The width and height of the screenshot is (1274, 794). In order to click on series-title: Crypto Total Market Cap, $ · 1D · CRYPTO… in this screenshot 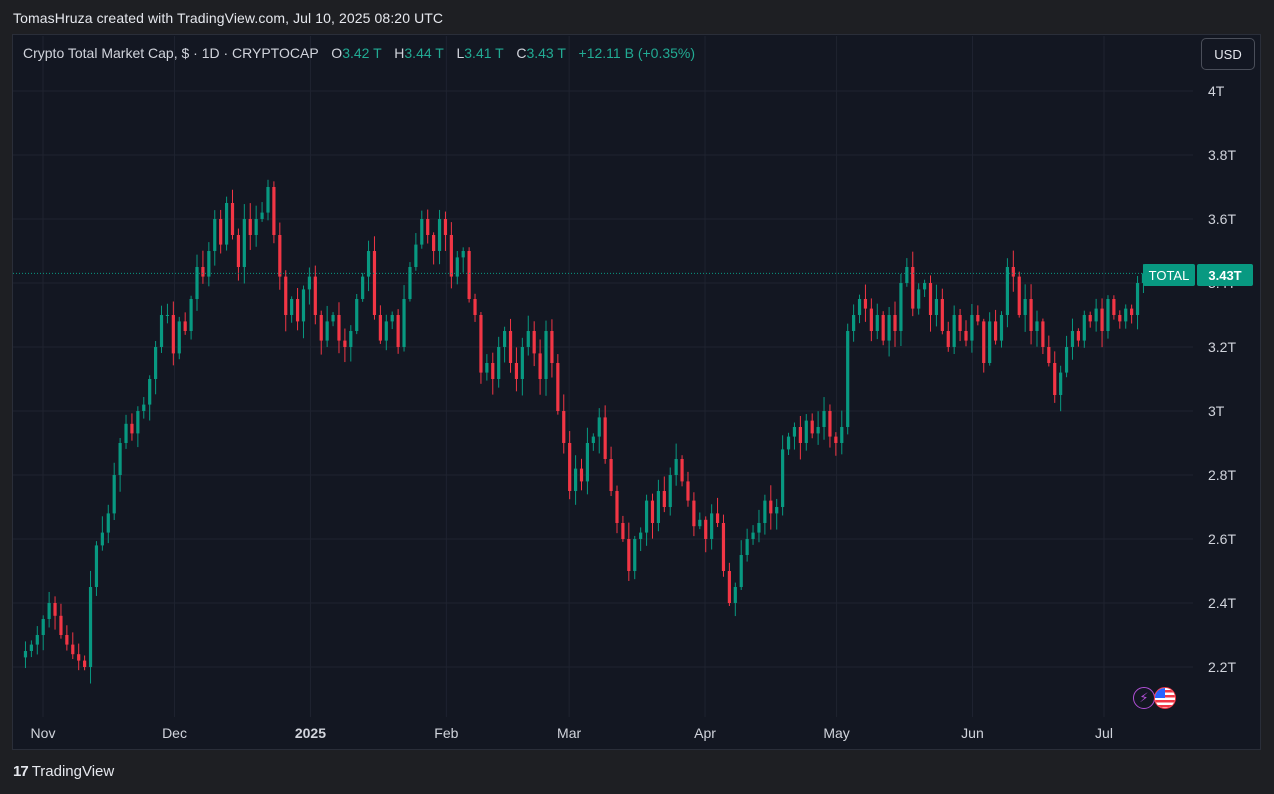, I will do `click(171, 53)`.